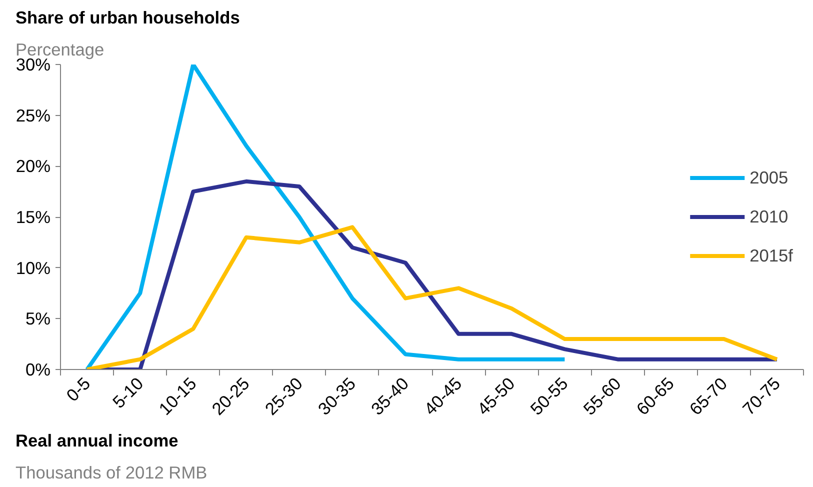 This screenshot has height=487, width=813. What do you see at coordinates (769, 216) in the screenshot?
I see `legend-label: 2010` at bounding box center [769, 216].